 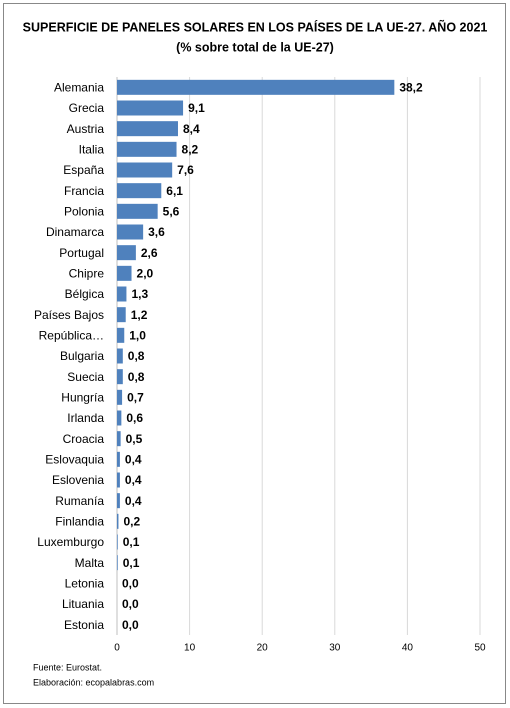 What do you see at coordinates (82, 398) in the screenshot?
I see `y-tick-label: Hungría` at bounding box center [82, 398].